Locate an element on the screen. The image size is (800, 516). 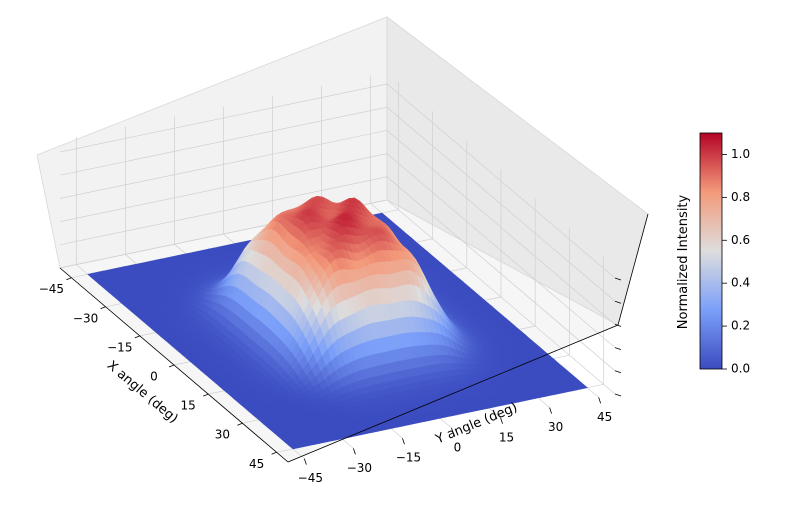
y-tick-label: −15 is located at coordinates (408, 458).